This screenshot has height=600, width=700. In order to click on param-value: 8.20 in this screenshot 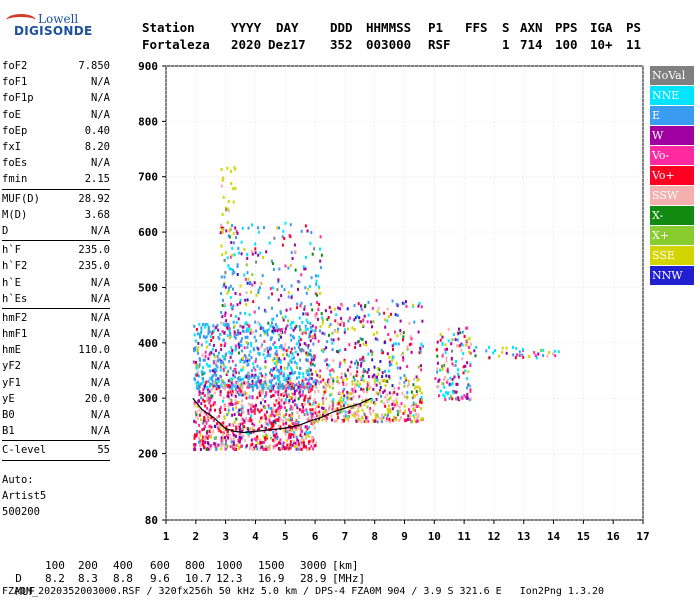, I will do `click(97, 147)`.